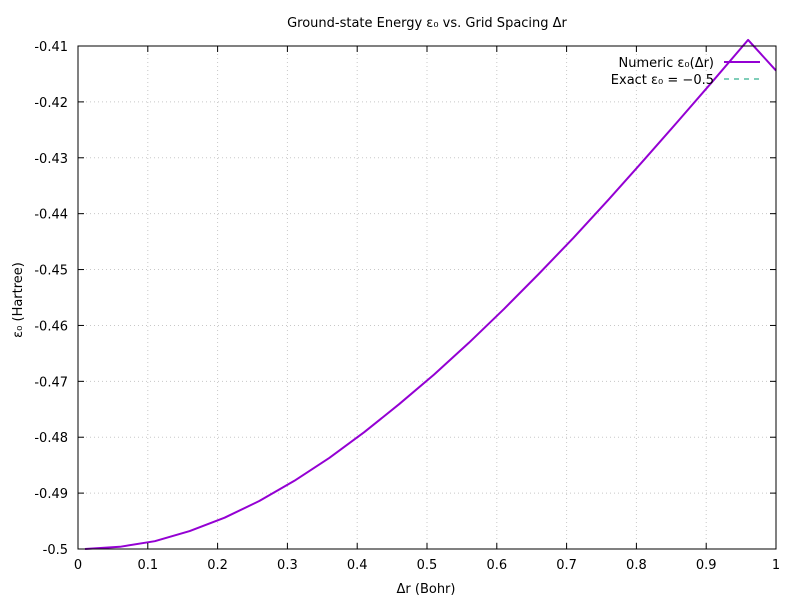 The height and width of the screenshot is (604, 800). Describe the element at coordinates (51, 271) in the screenshot. I see `y-tick-label: -0.45` at that location.